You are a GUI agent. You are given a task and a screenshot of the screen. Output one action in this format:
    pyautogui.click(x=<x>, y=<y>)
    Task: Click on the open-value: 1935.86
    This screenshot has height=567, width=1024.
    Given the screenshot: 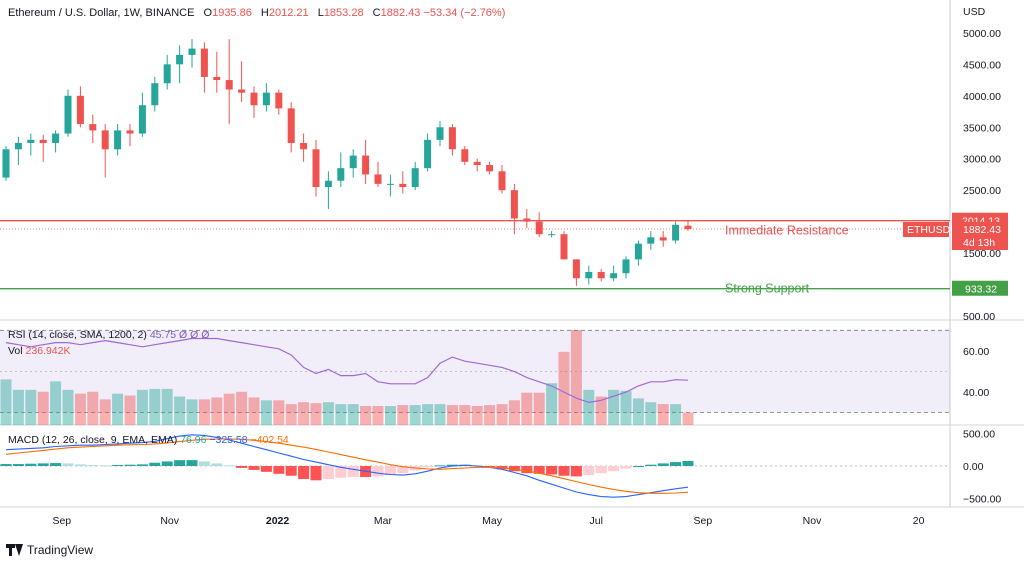 What is the action you would take?
    pyautogui.click(x=232, y=13)
    